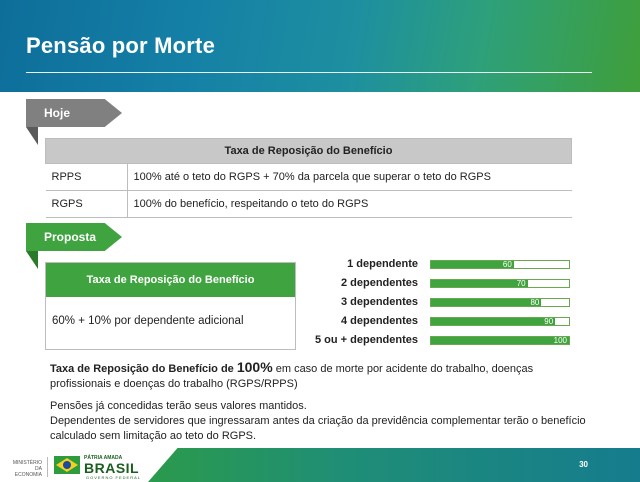 Image resolution: width=640 pixels, height=482 pixels. Describe the element at coordinates (560, 340) in the screenshot. I see `bar-value-label: 100` at that location.